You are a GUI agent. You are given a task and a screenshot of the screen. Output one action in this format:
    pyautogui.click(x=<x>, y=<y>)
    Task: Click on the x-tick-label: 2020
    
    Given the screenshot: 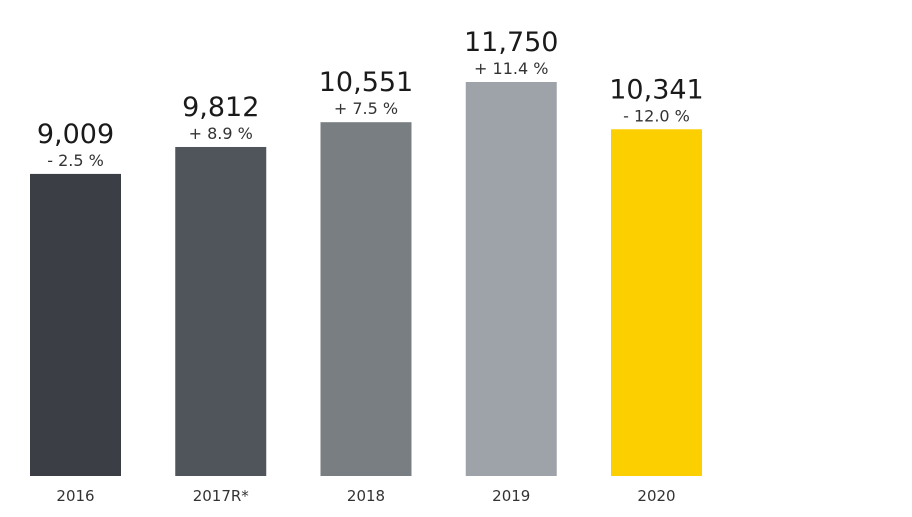 What is the action you would take?
    pyautogui.click(x=656, y=496)
    